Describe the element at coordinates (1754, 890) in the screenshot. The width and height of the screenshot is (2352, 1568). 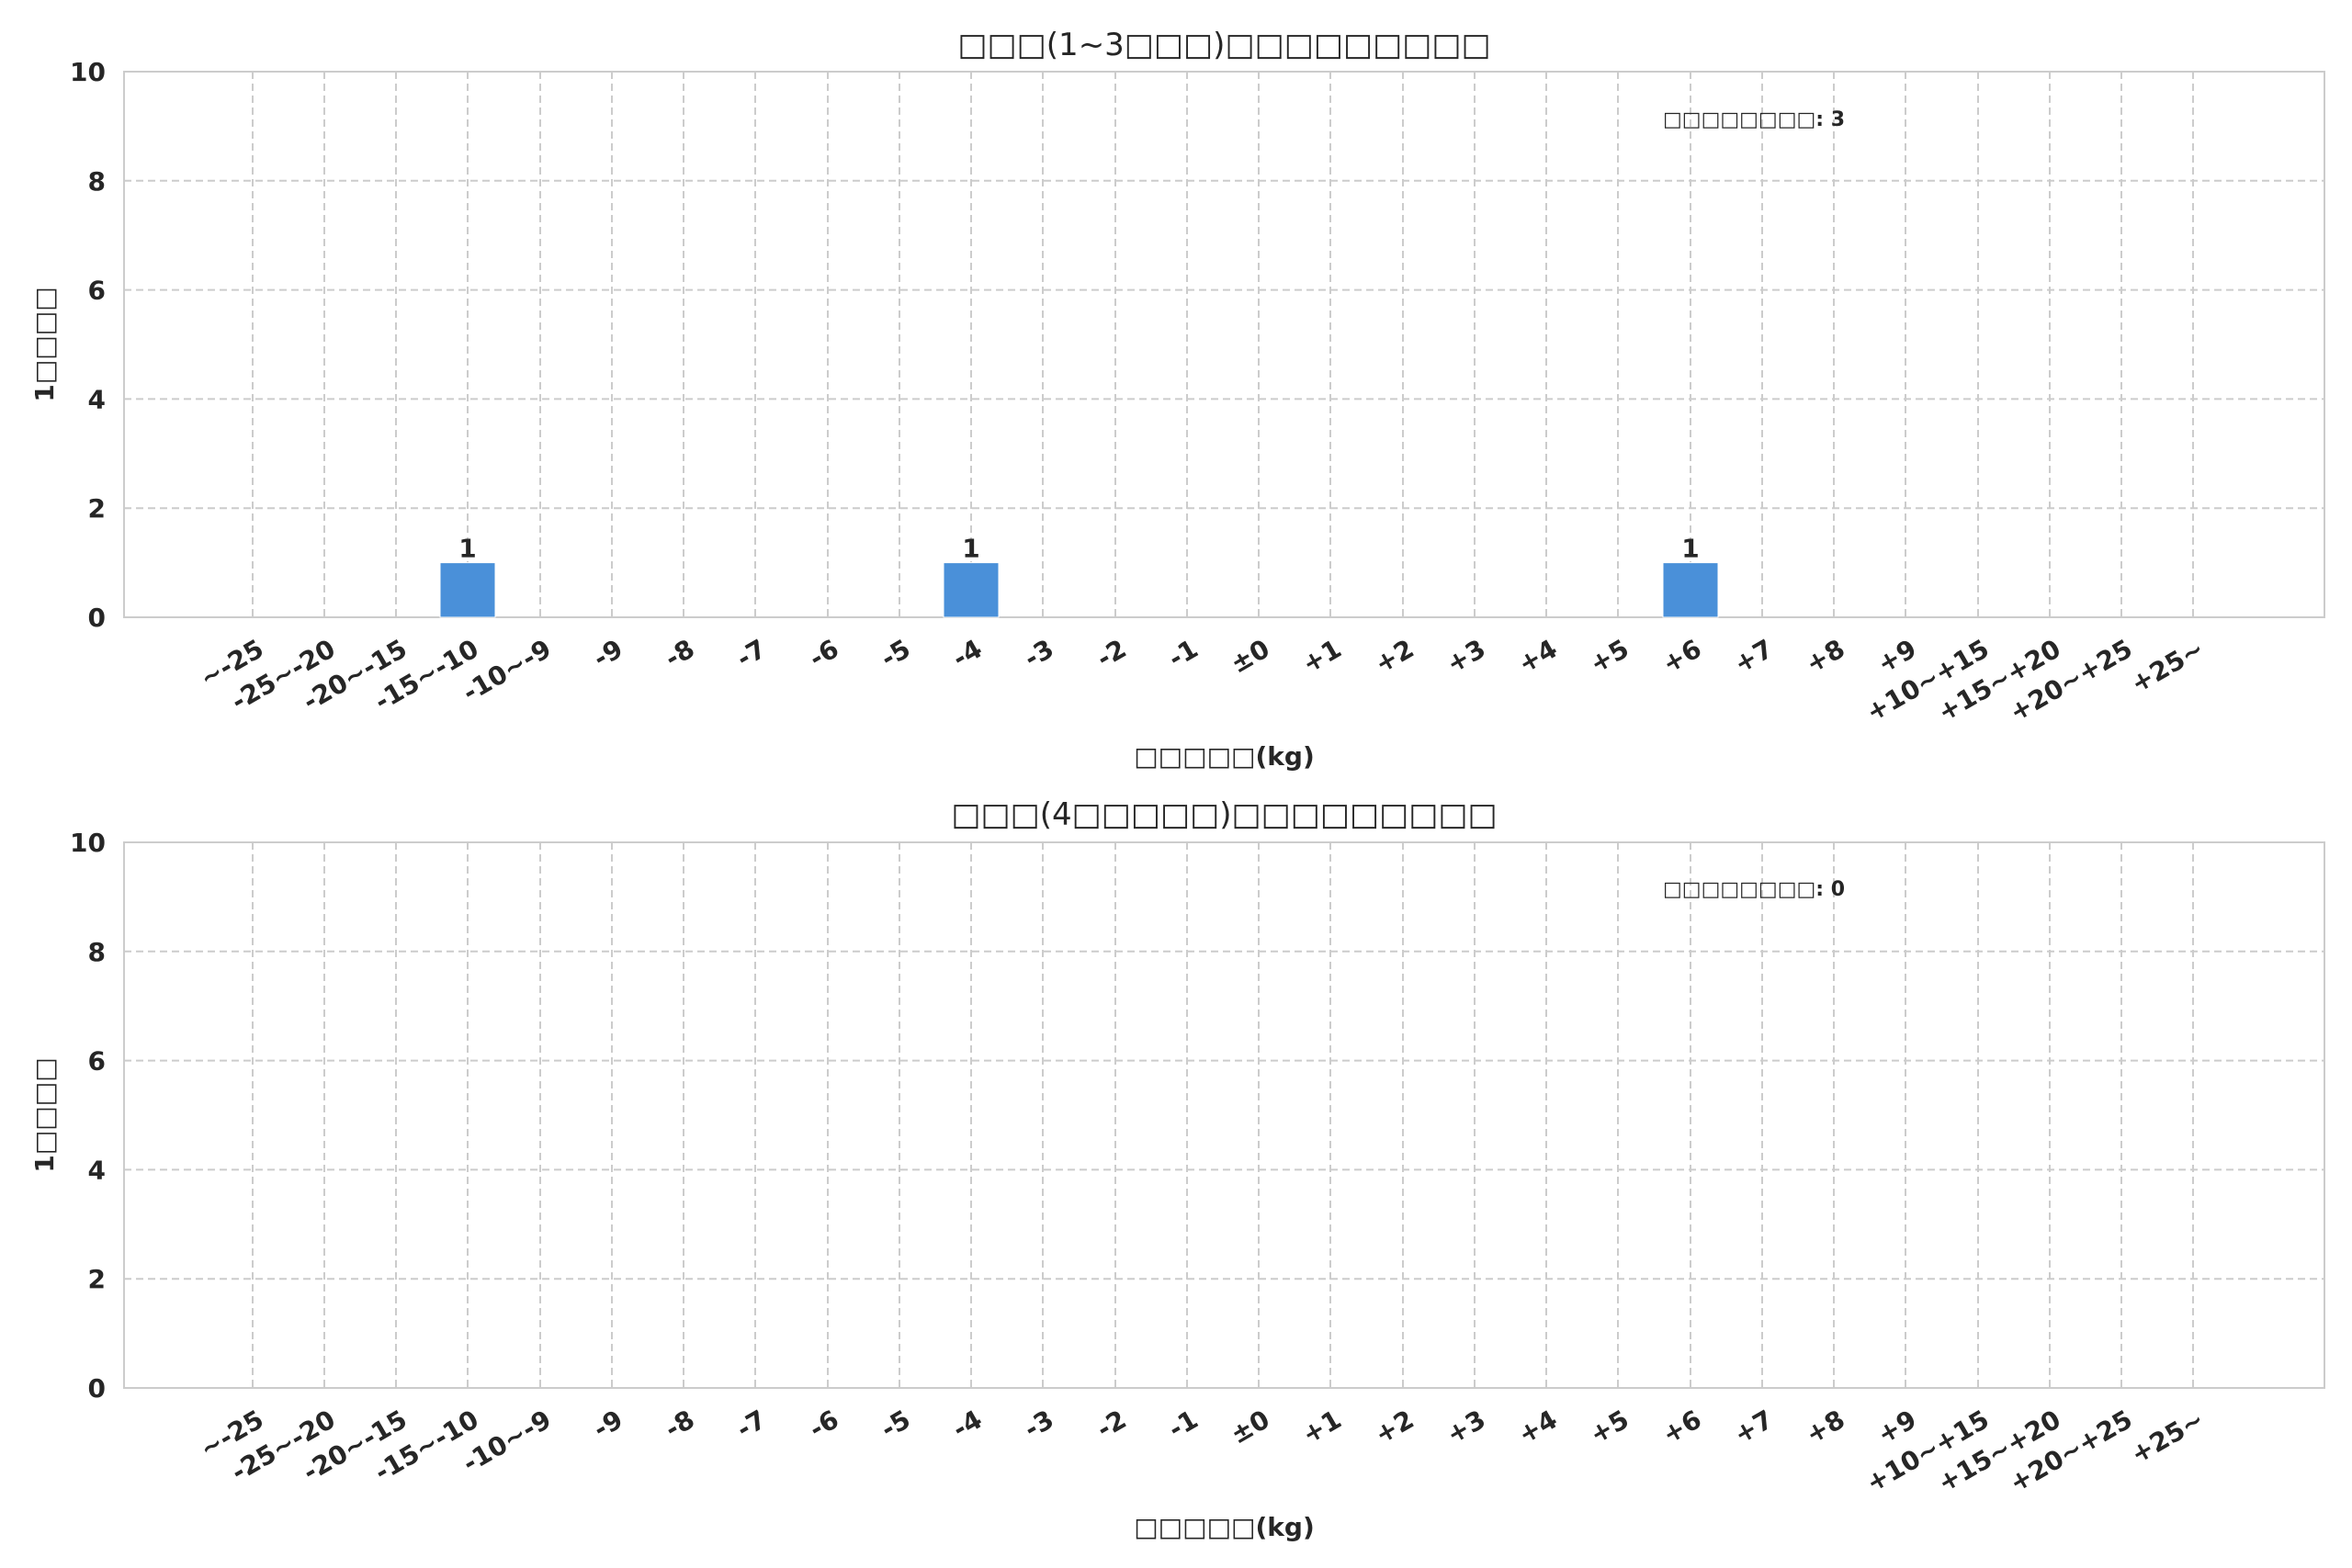
I see `total-annotation: □□□□□□□□: 0` at that location.